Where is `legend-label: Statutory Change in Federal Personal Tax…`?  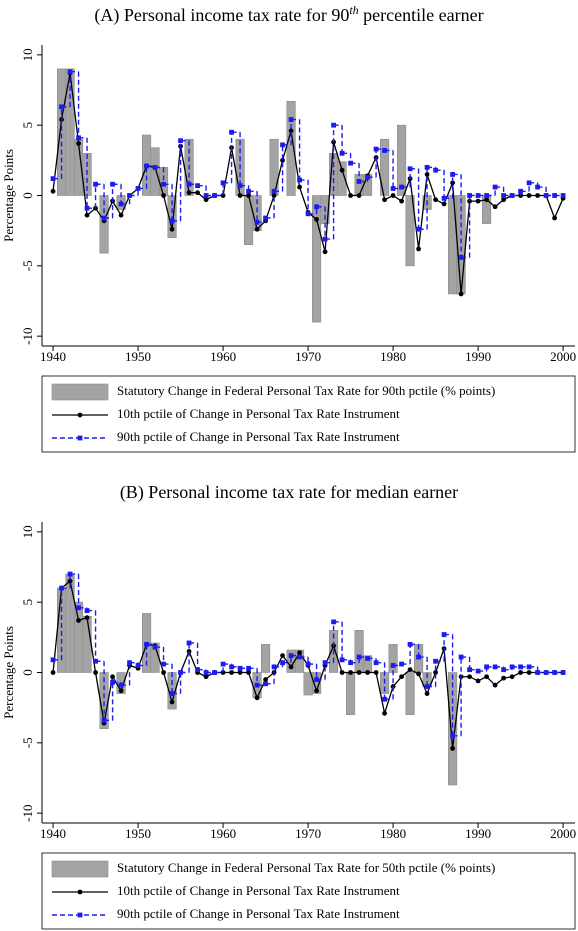 legend-label: Statutory Change in Federal Personal Tax… is located at coordinates (306, 867).